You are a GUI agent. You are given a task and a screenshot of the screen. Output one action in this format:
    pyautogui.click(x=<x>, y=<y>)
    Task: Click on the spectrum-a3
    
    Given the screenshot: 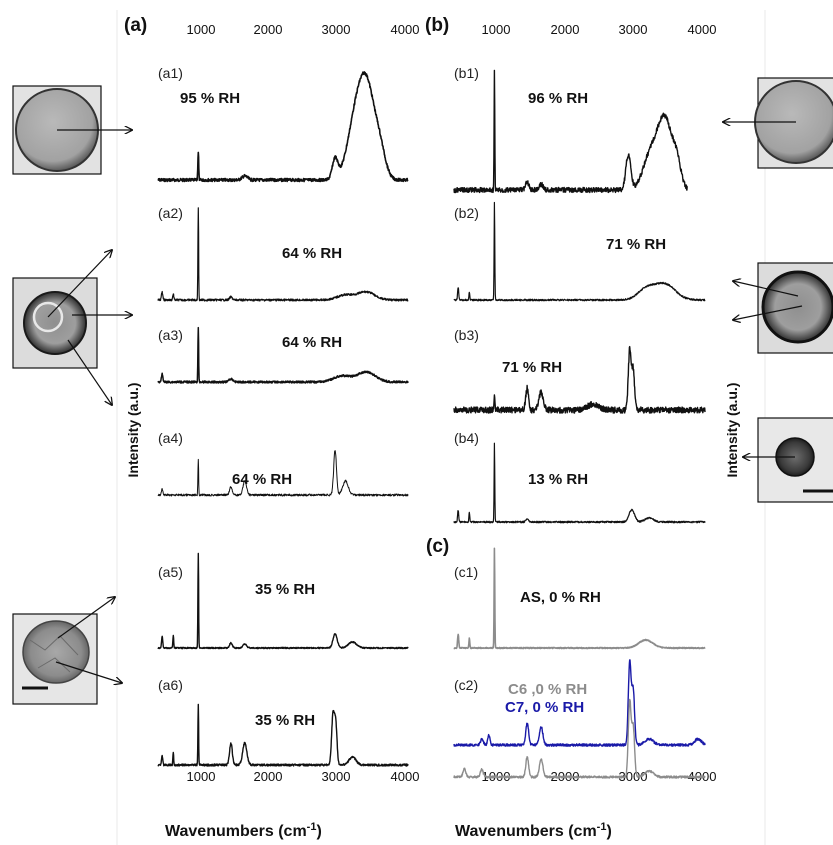 What is the action you would take?
    pyautogui.click(x=283, y=355)
    